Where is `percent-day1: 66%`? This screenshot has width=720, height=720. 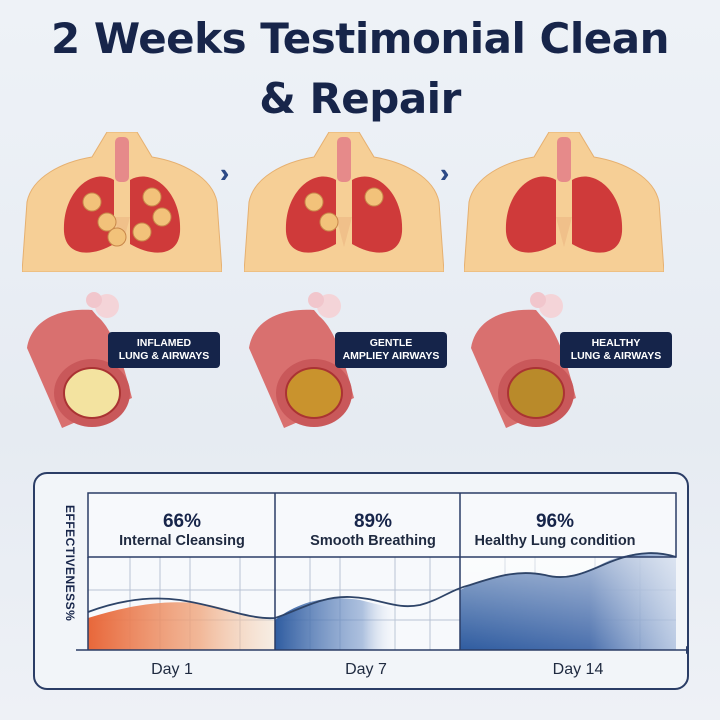
percent-day1: 66% is located at coordinates (182, 521).